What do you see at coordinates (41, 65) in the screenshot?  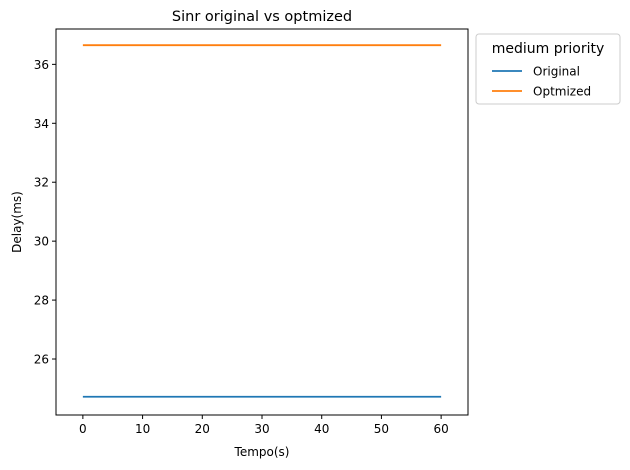 I see `y-tick-label: 36` at bounding box center [41, 65].